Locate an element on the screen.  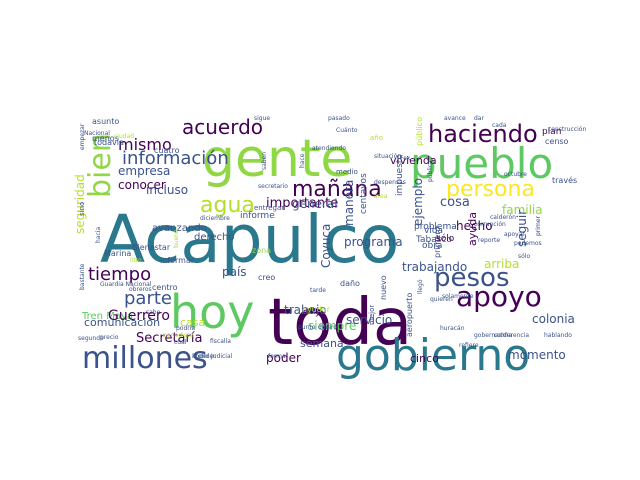
cloud-word: avanzando is located at coordinates (179, 228).